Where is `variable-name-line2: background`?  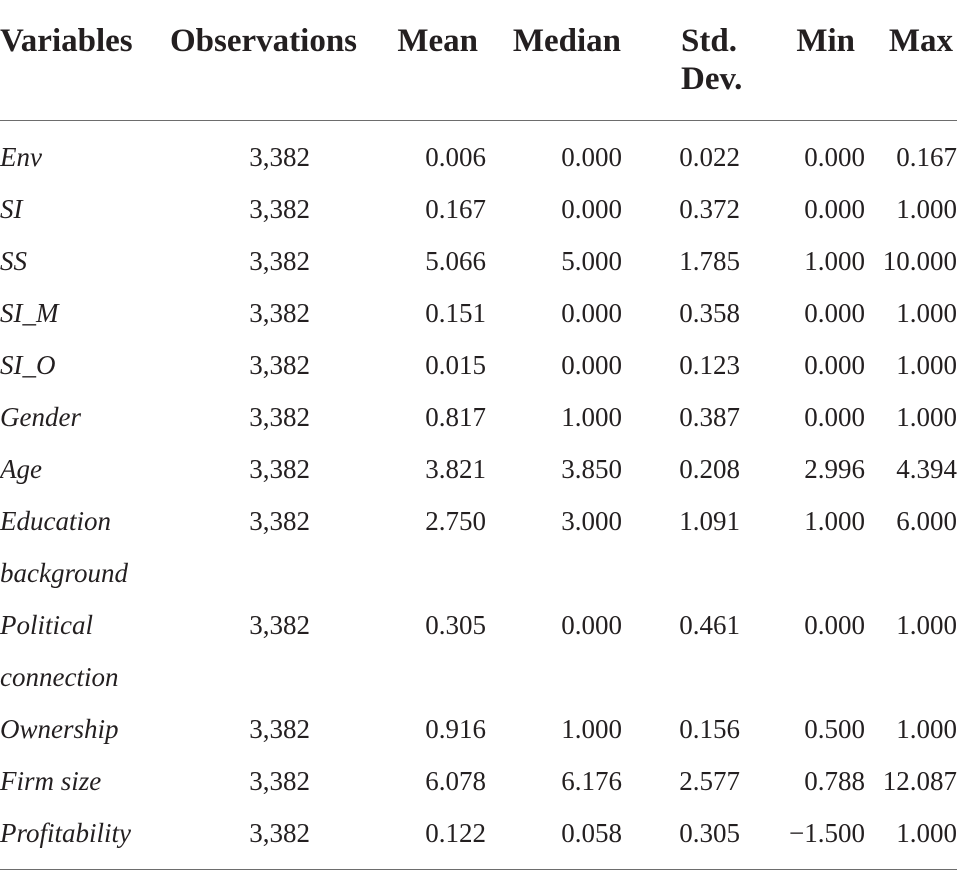 variable-name-line2: background is located at coordinates (64, 573).